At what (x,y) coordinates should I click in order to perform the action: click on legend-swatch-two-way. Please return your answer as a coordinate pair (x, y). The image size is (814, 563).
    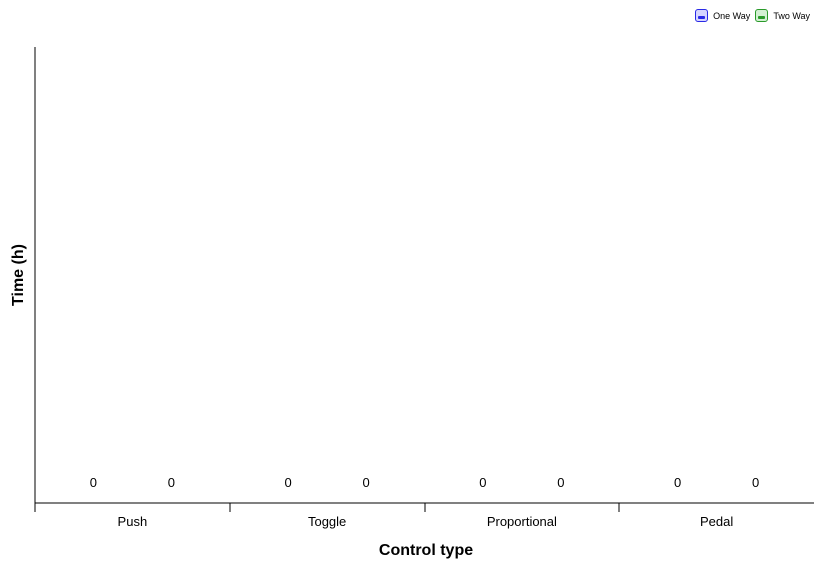
    Looking at the image, I should click on (762, 15).